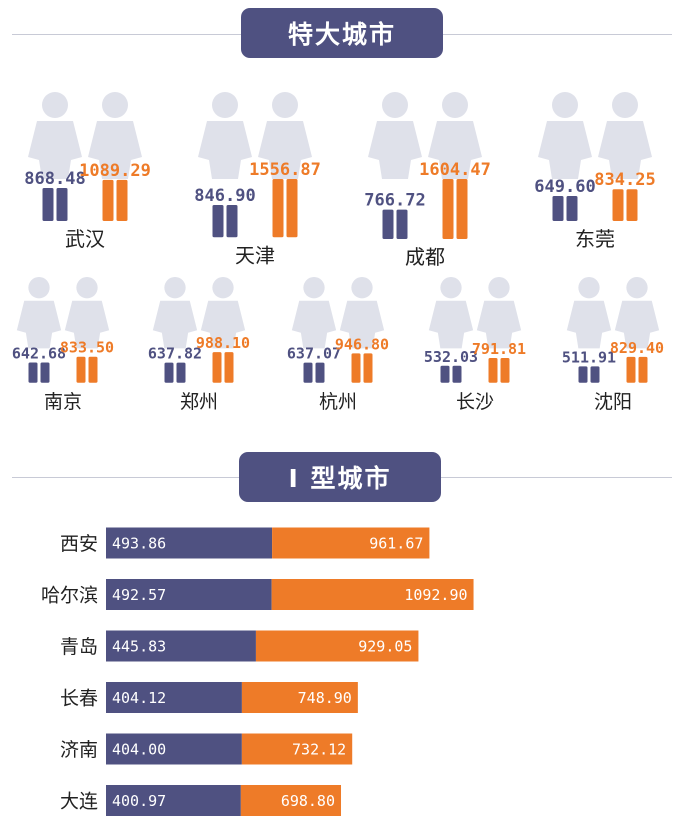  Describe the element at coordinates (63, 402) in the screenshot. I see `city-label: 南京` at that location.